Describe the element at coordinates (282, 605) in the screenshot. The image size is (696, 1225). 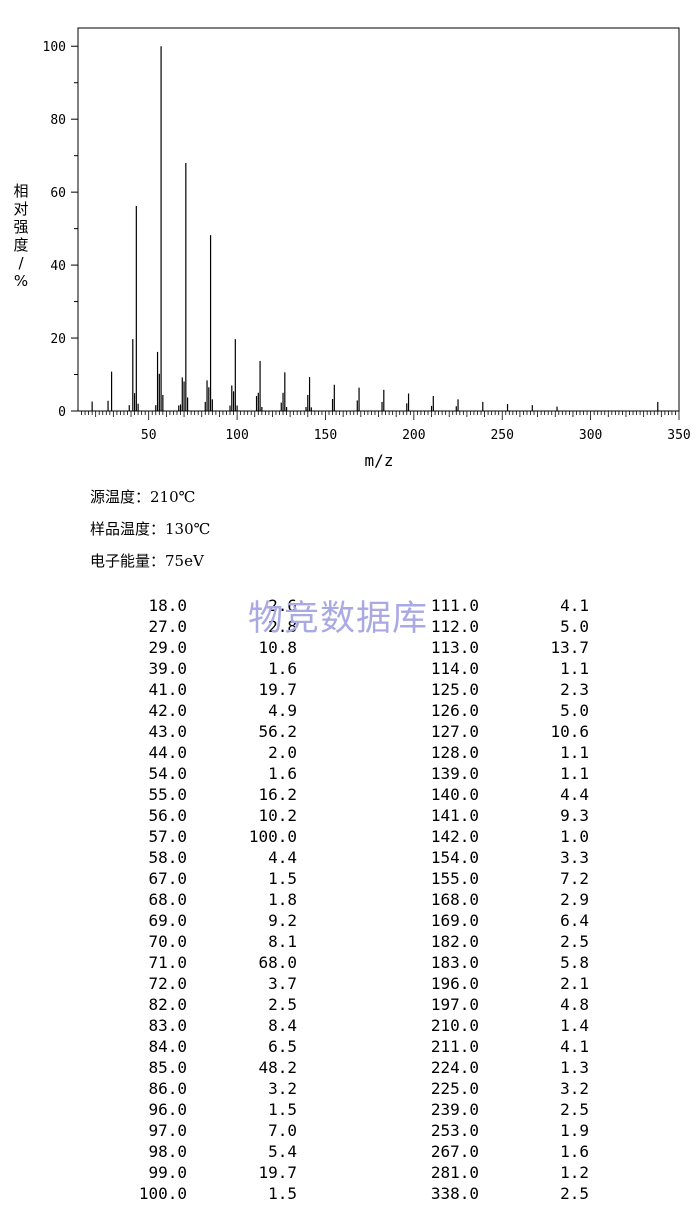
I see `table-cell: 2.6` at that location.